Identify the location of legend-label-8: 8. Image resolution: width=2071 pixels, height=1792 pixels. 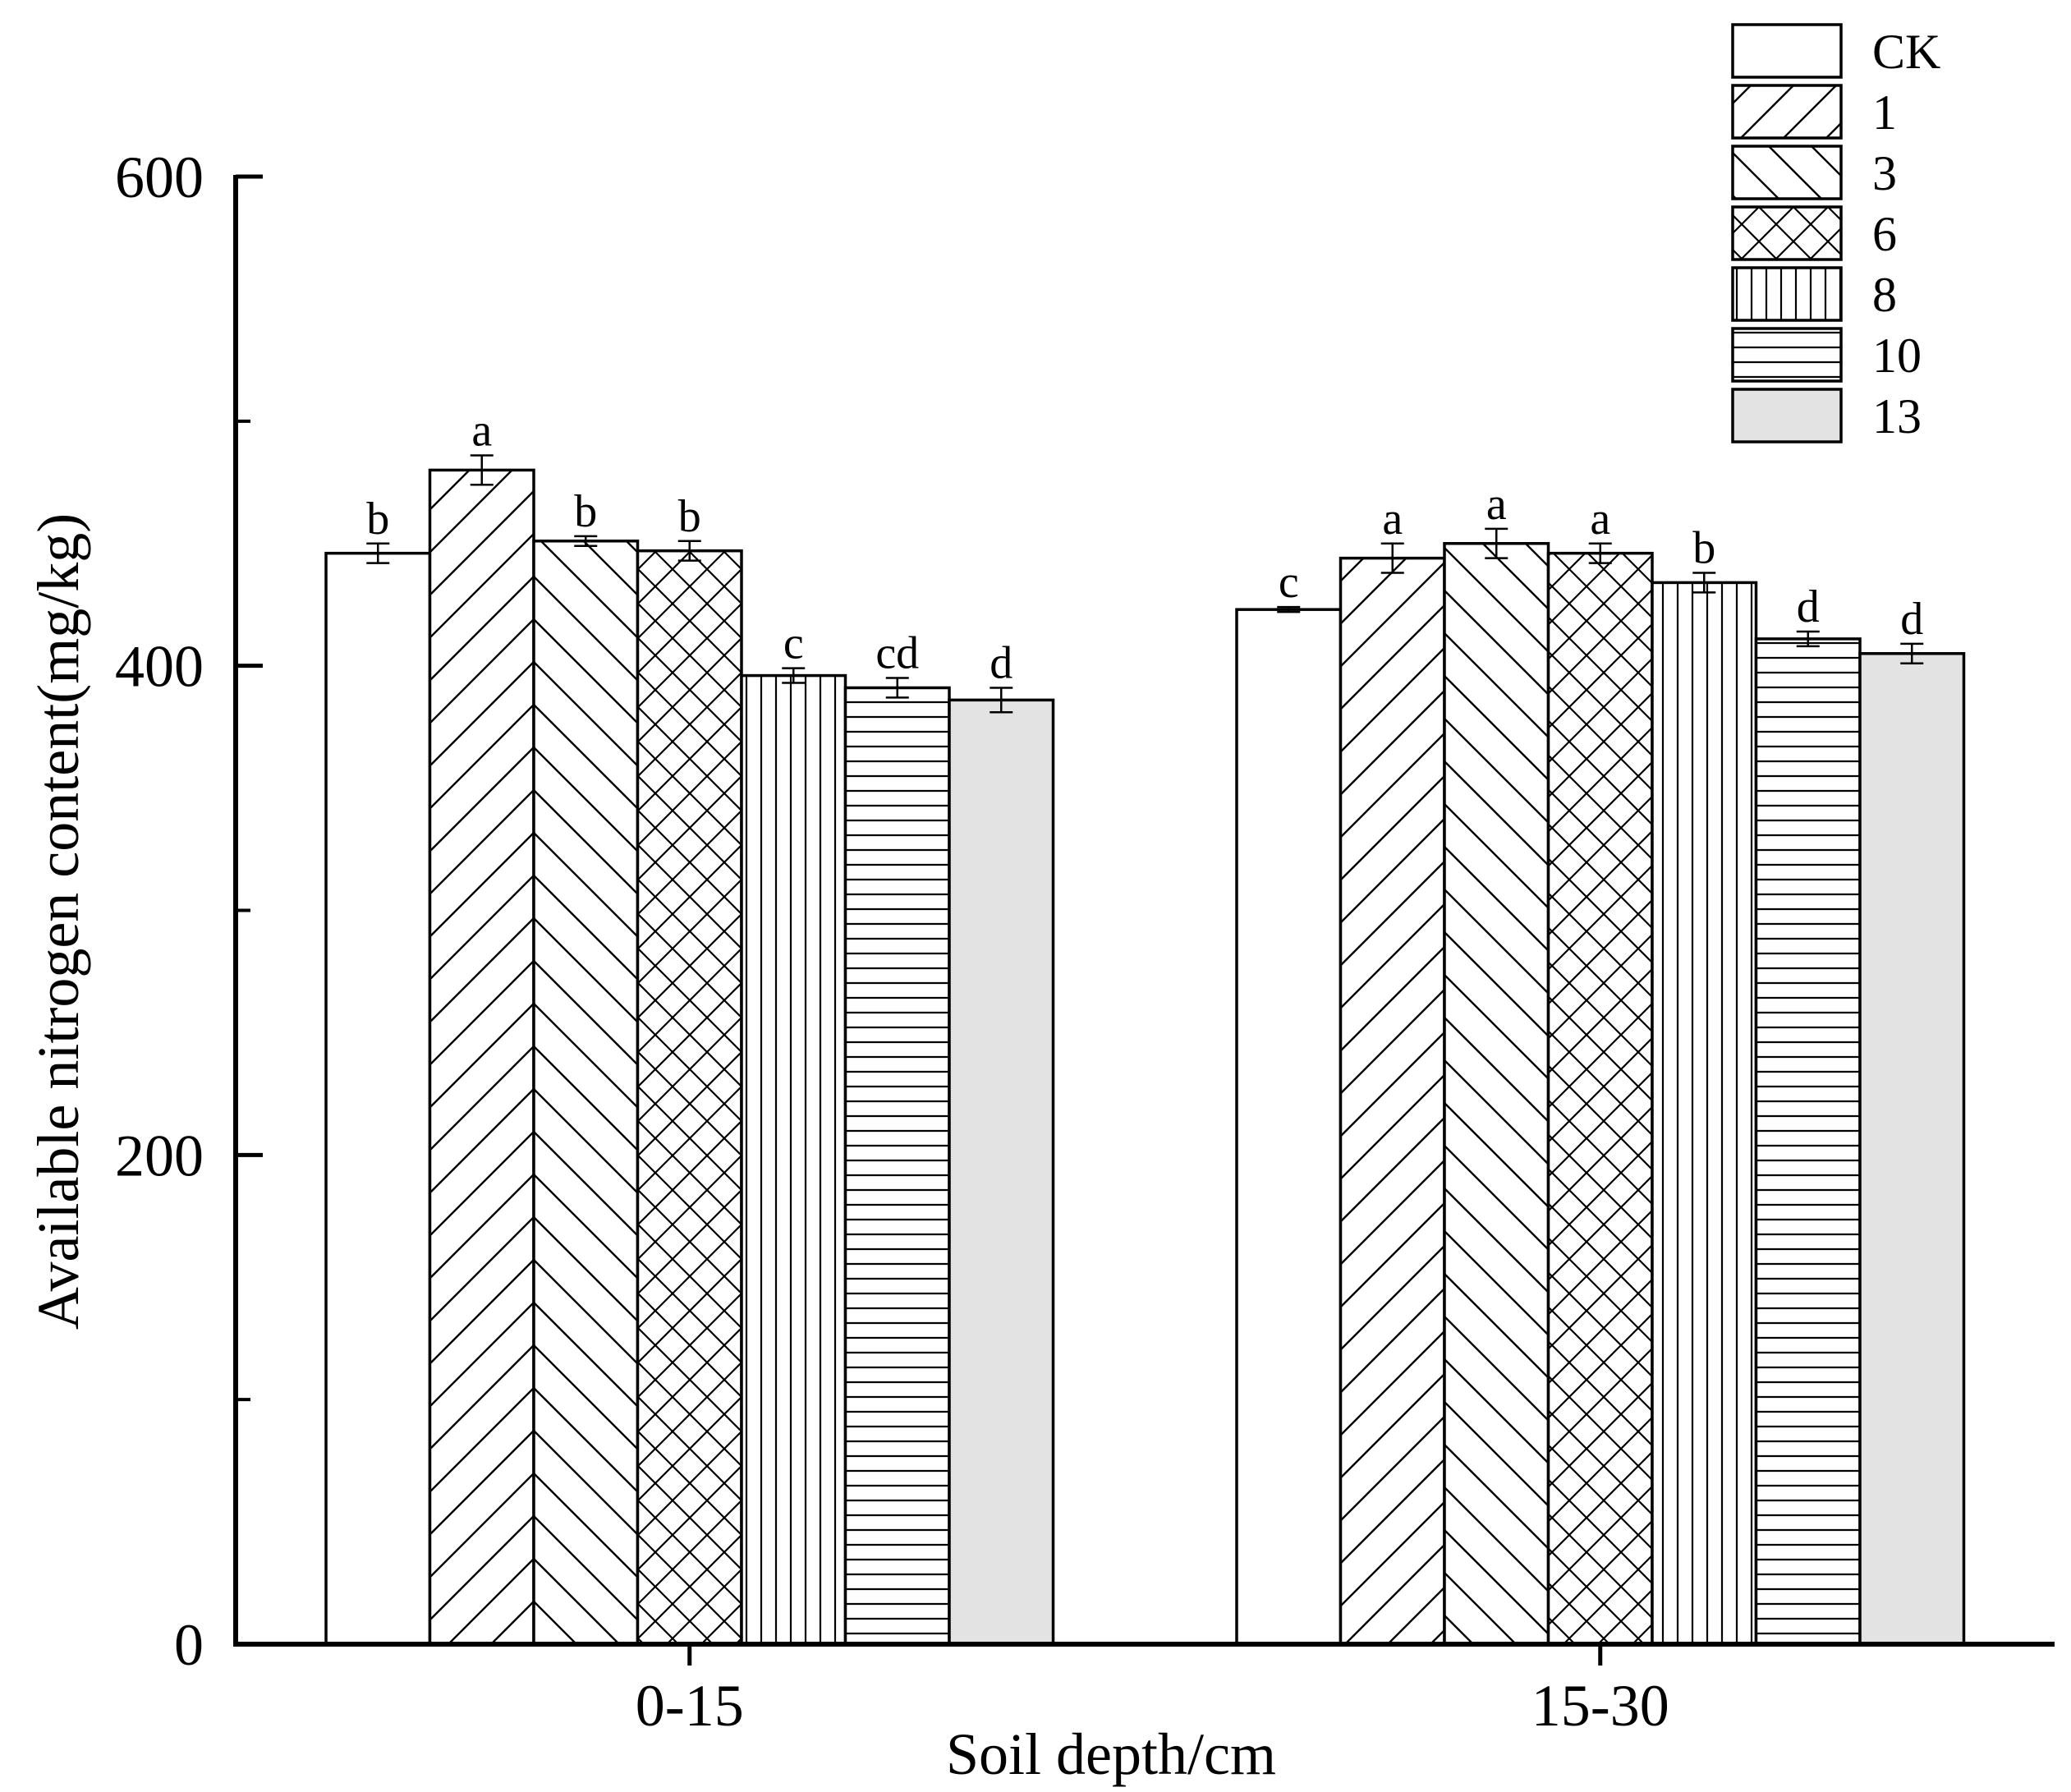
(1885, 295).